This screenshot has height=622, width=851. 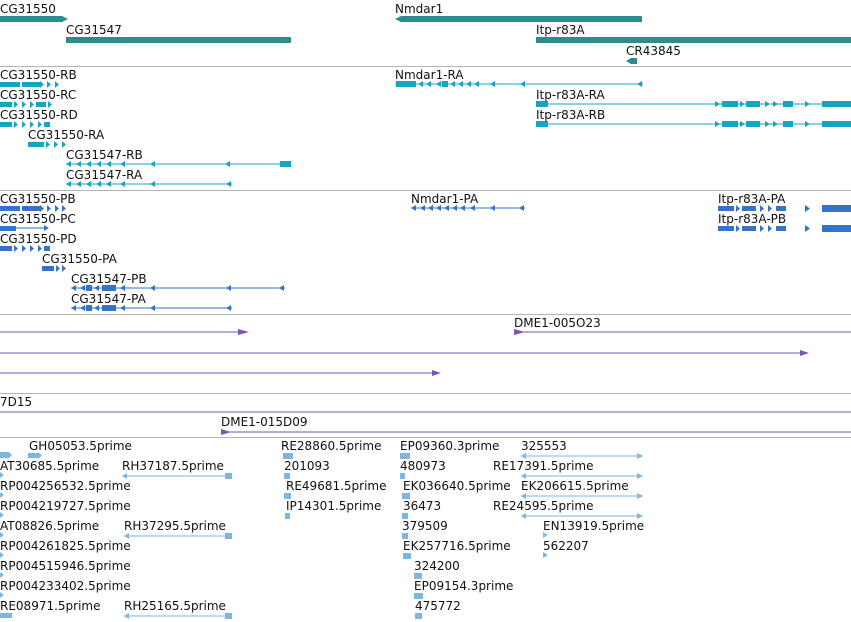 What do you see at coordinates (307, 466) in the screenshot?
I see `est-label: 201093` at bounding box center [307, 466].